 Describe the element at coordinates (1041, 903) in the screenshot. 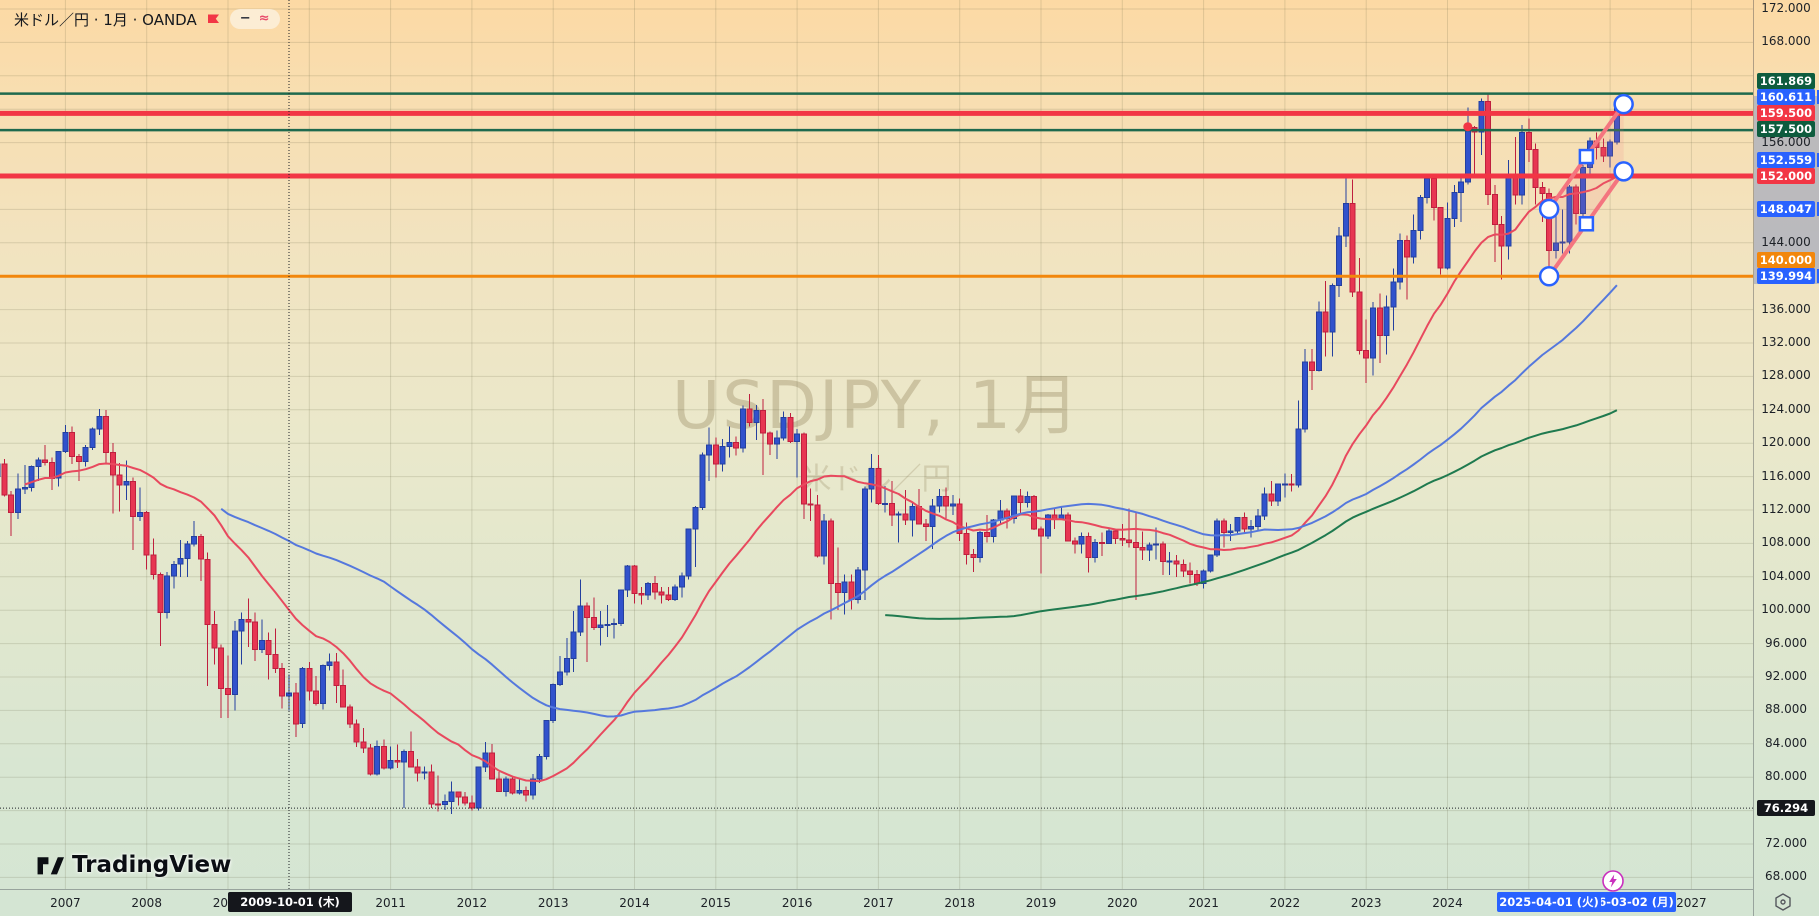

I see `year-label: 2019` at that location.